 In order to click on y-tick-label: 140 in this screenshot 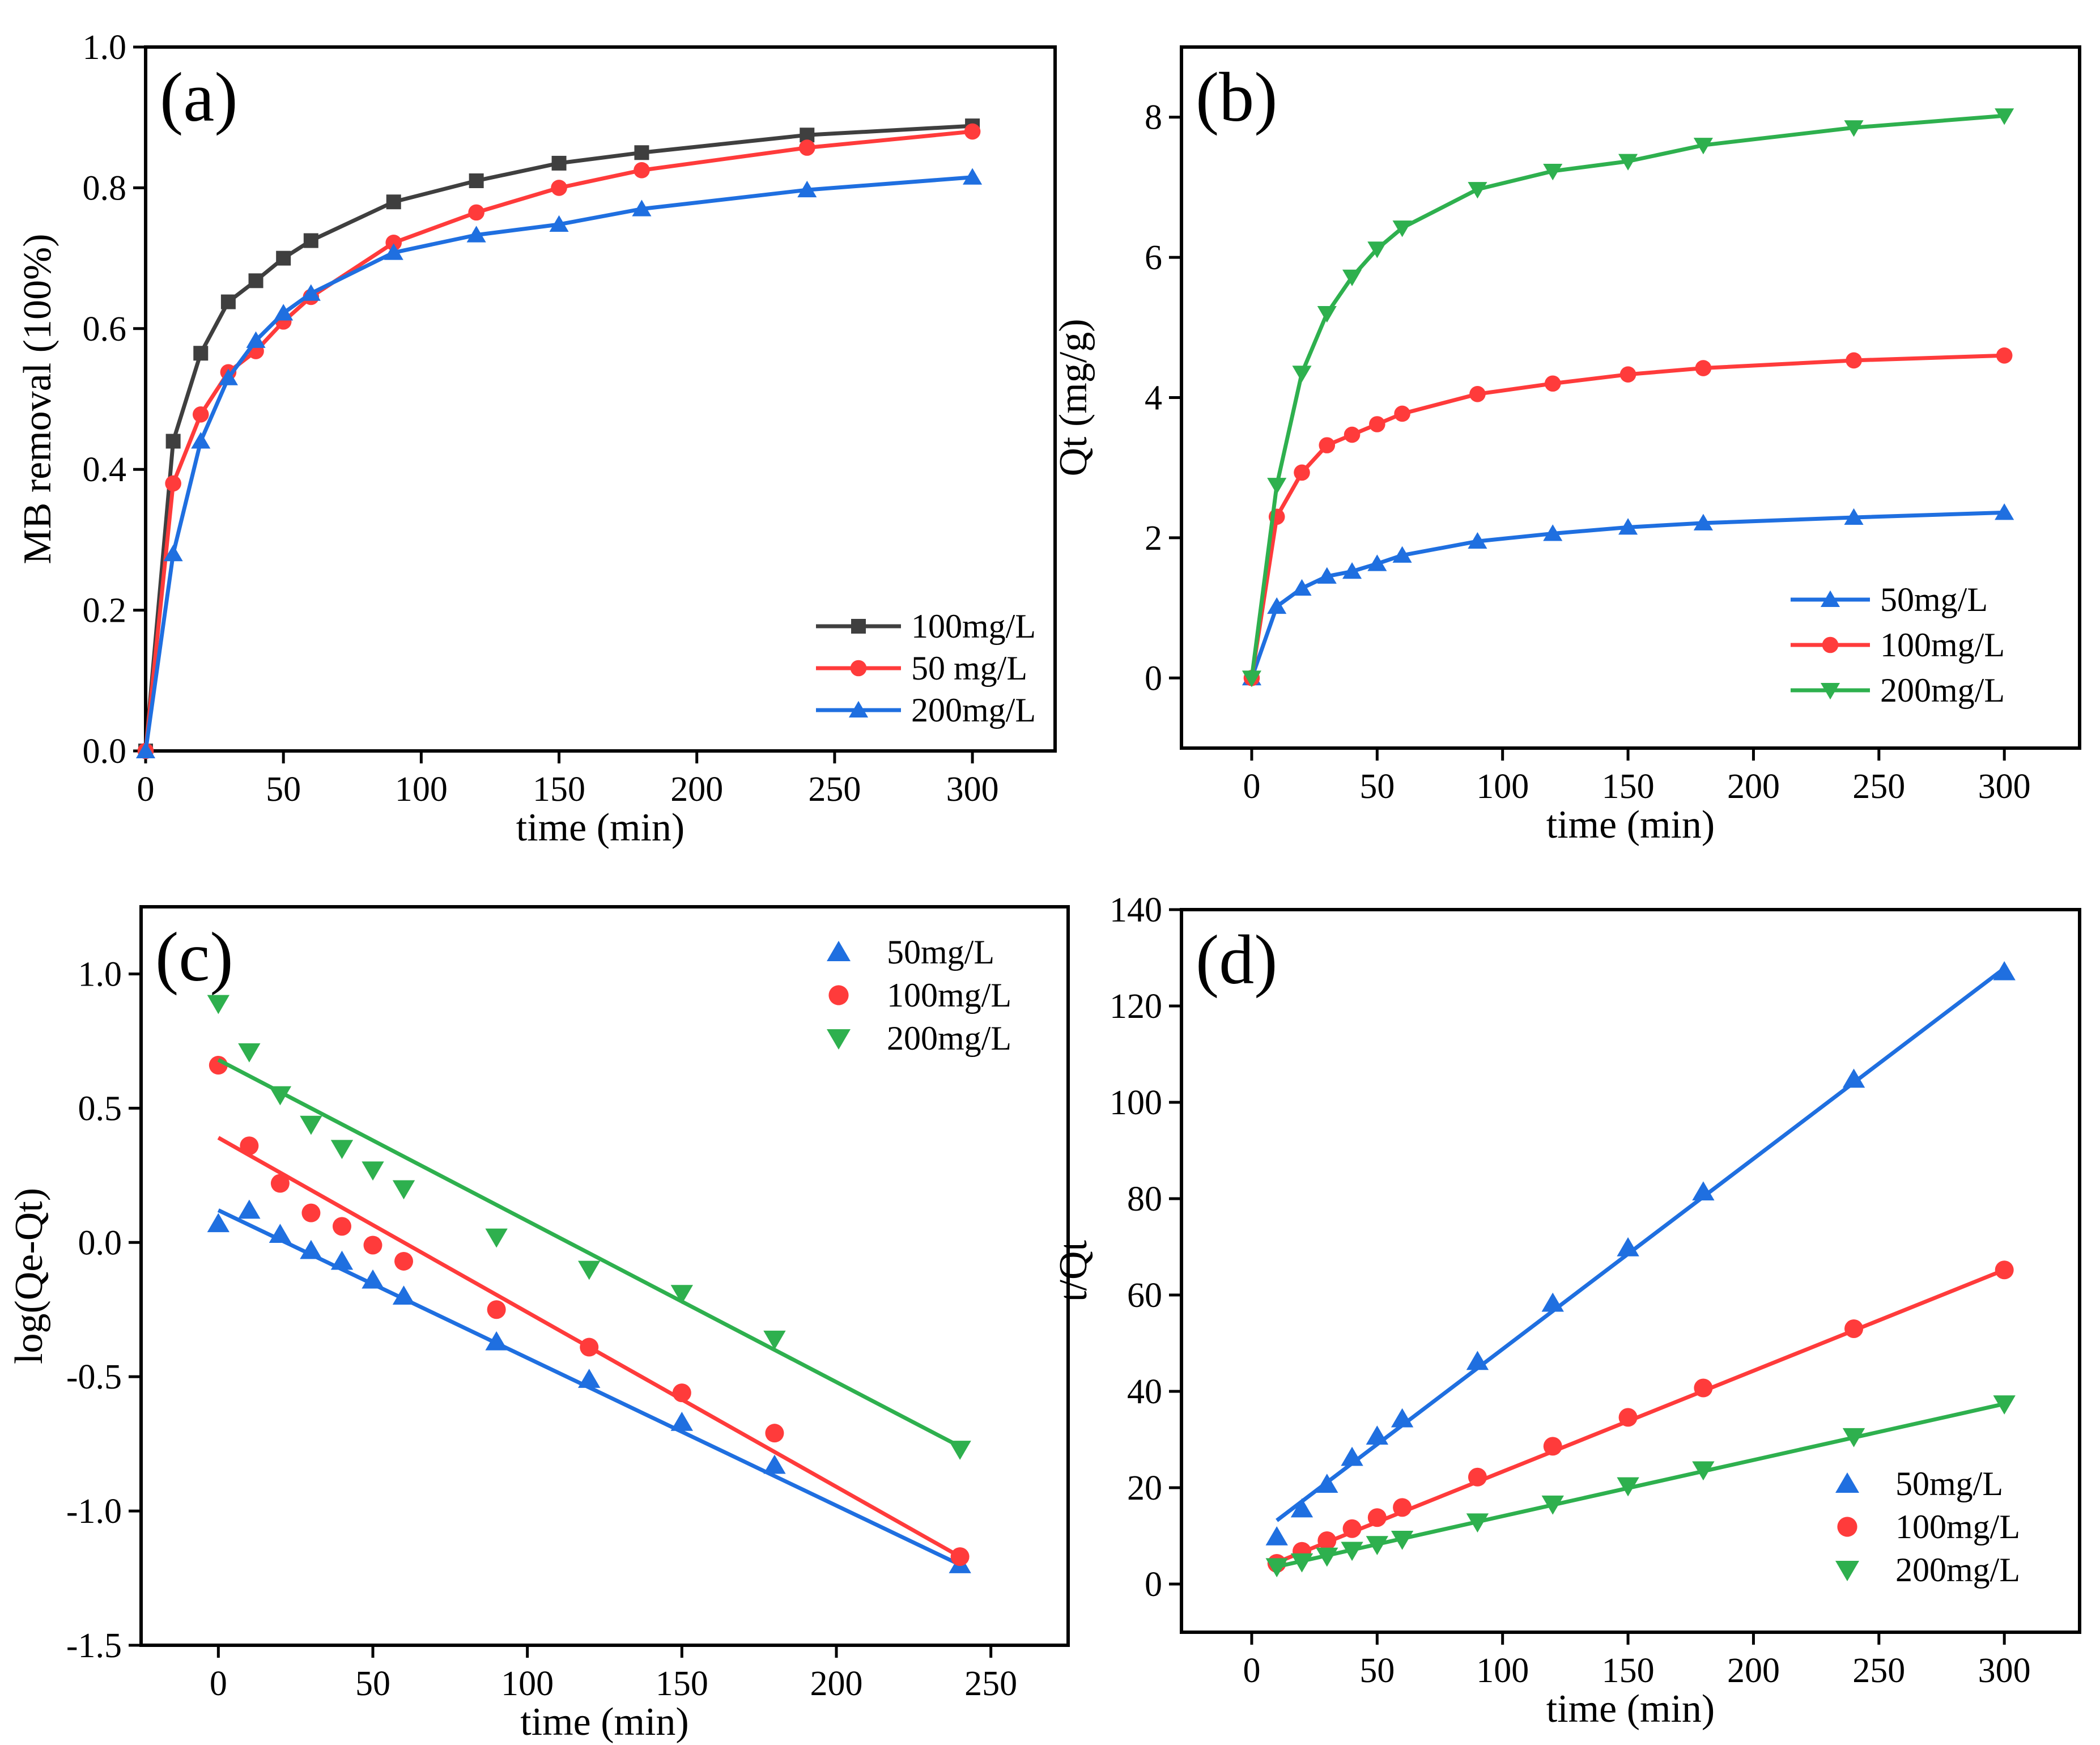, I will do `click(1135, 910)`.